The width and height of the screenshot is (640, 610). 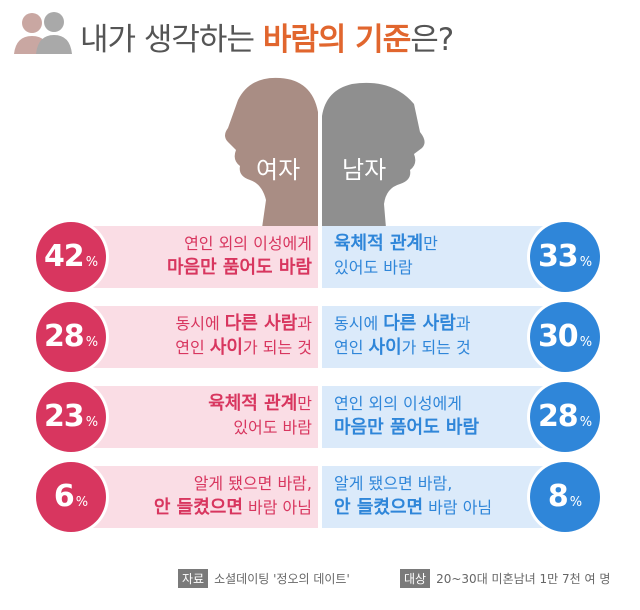 What do you see at coordinates (558, 496) in the screenshot?
I see `men-percent-value: 8` at bounding box center [558, 496].